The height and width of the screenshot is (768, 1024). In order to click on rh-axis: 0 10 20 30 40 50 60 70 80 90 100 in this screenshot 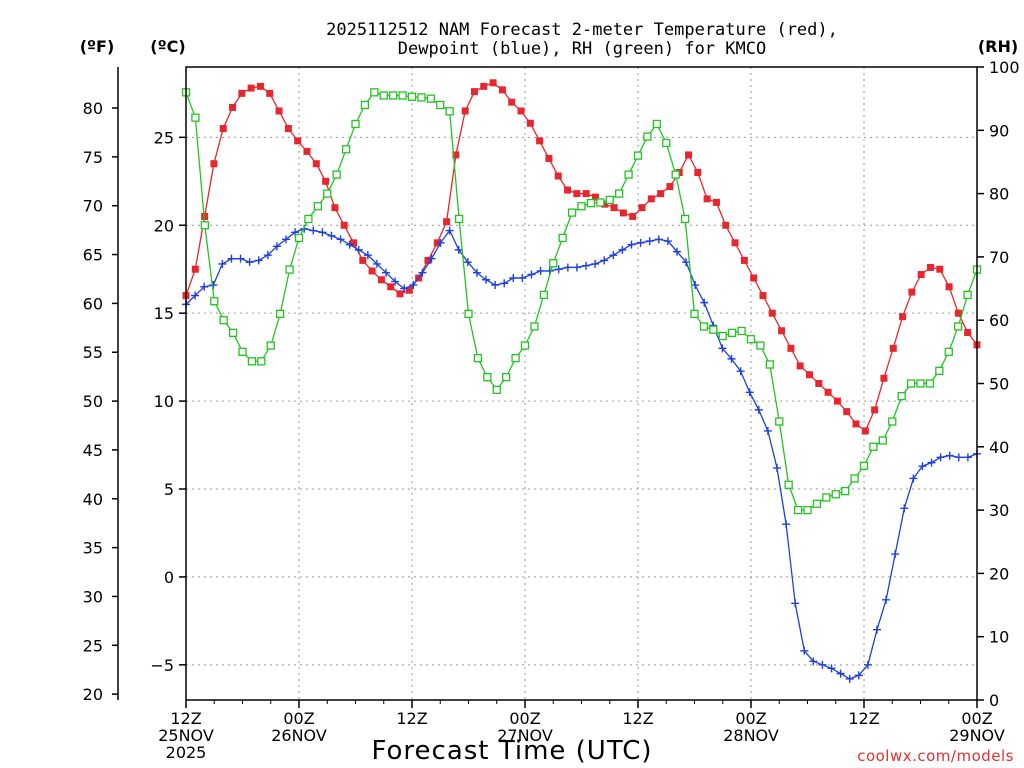, I will do `click(998, 384)`.